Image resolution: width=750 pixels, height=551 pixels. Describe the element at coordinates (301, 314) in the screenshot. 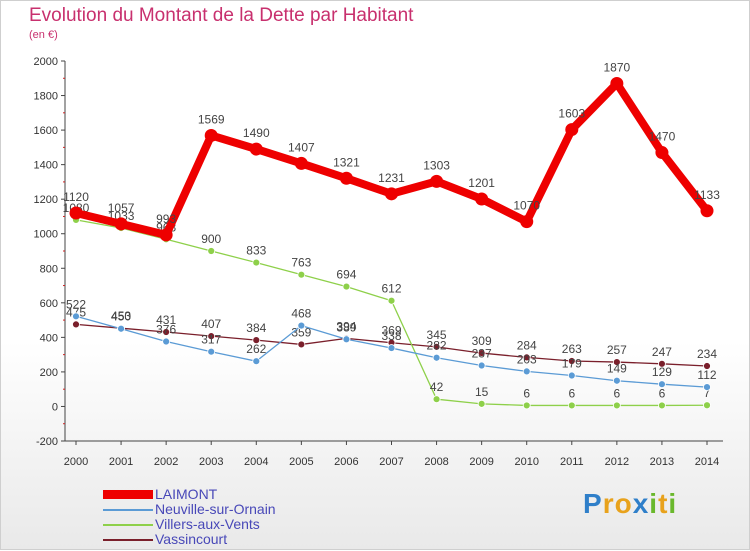

I see `data-label: 468` at that location.